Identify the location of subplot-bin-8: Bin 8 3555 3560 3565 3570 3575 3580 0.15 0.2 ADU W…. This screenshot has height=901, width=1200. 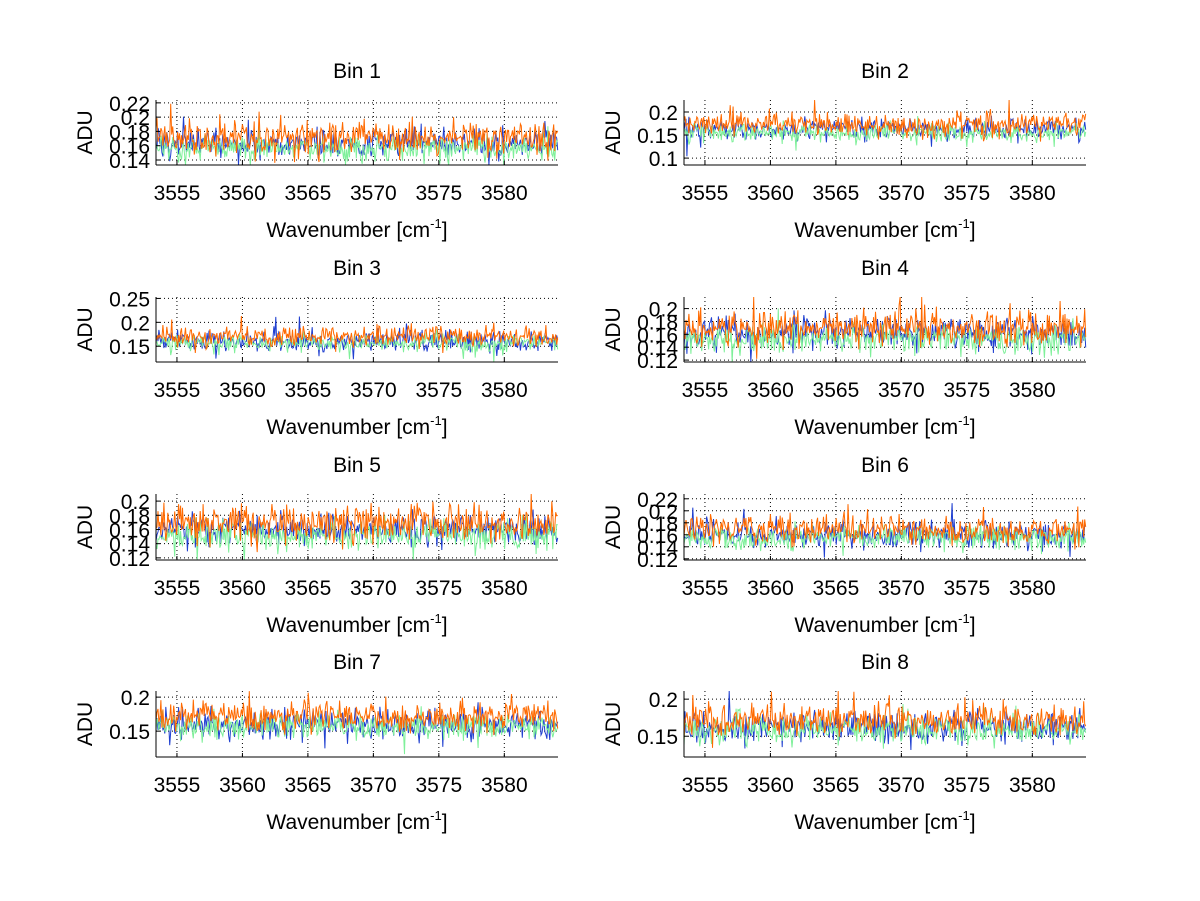
(844, 742).